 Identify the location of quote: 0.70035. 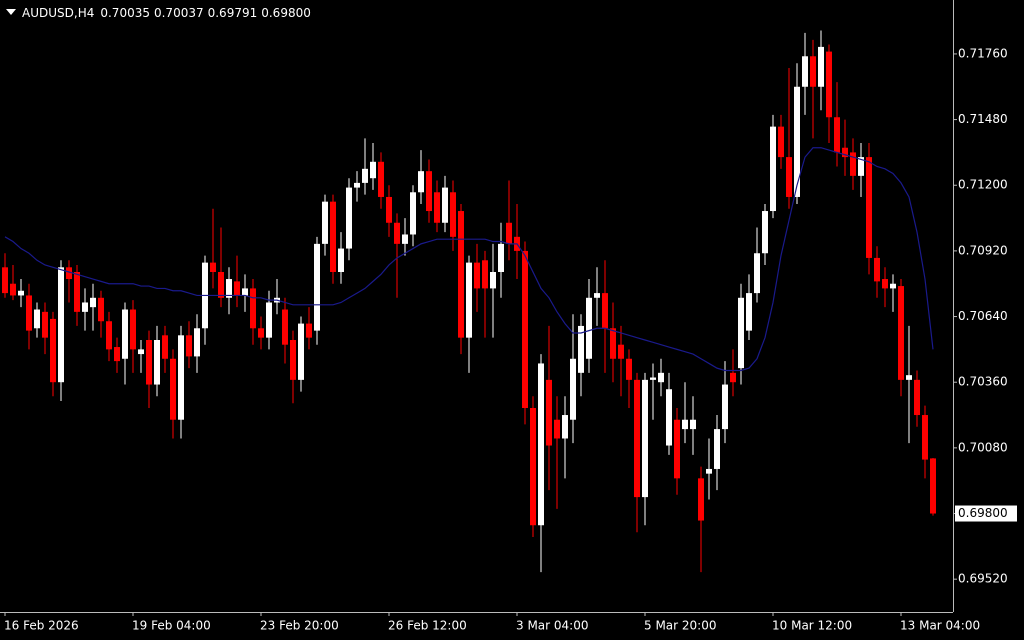
(125, 13).